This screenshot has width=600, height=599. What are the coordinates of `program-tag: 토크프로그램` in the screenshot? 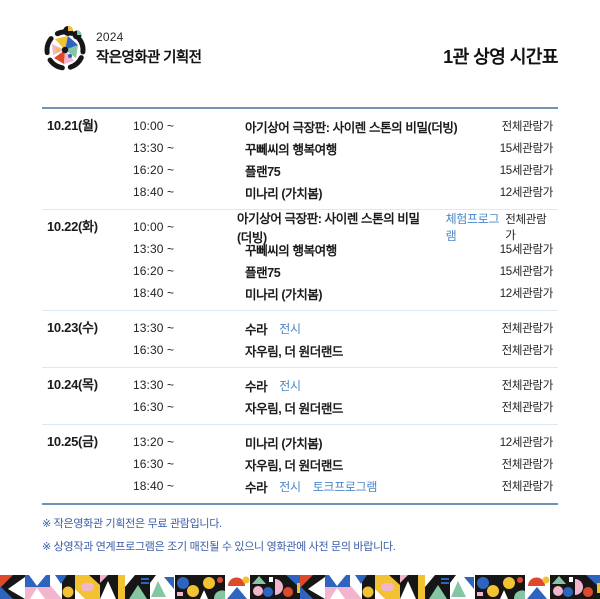 It's located at (345, 486).